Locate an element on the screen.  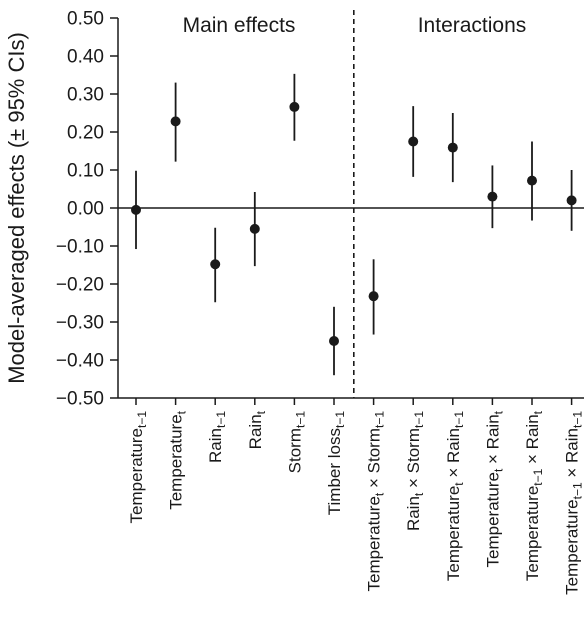
y-tick-label: −0.30 is located at coordinates (80, 323).